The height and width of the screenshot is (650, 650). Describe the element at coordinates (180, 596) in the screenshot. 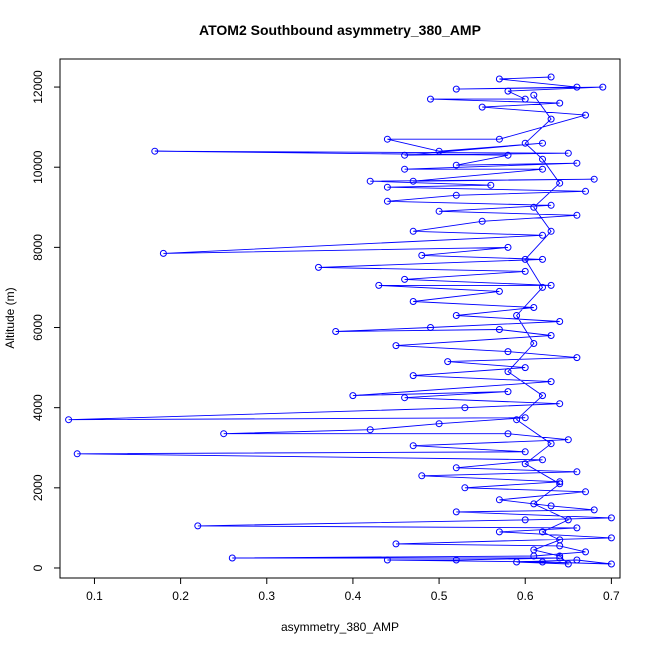

I see `x-tick-label: 0.2` at that location.